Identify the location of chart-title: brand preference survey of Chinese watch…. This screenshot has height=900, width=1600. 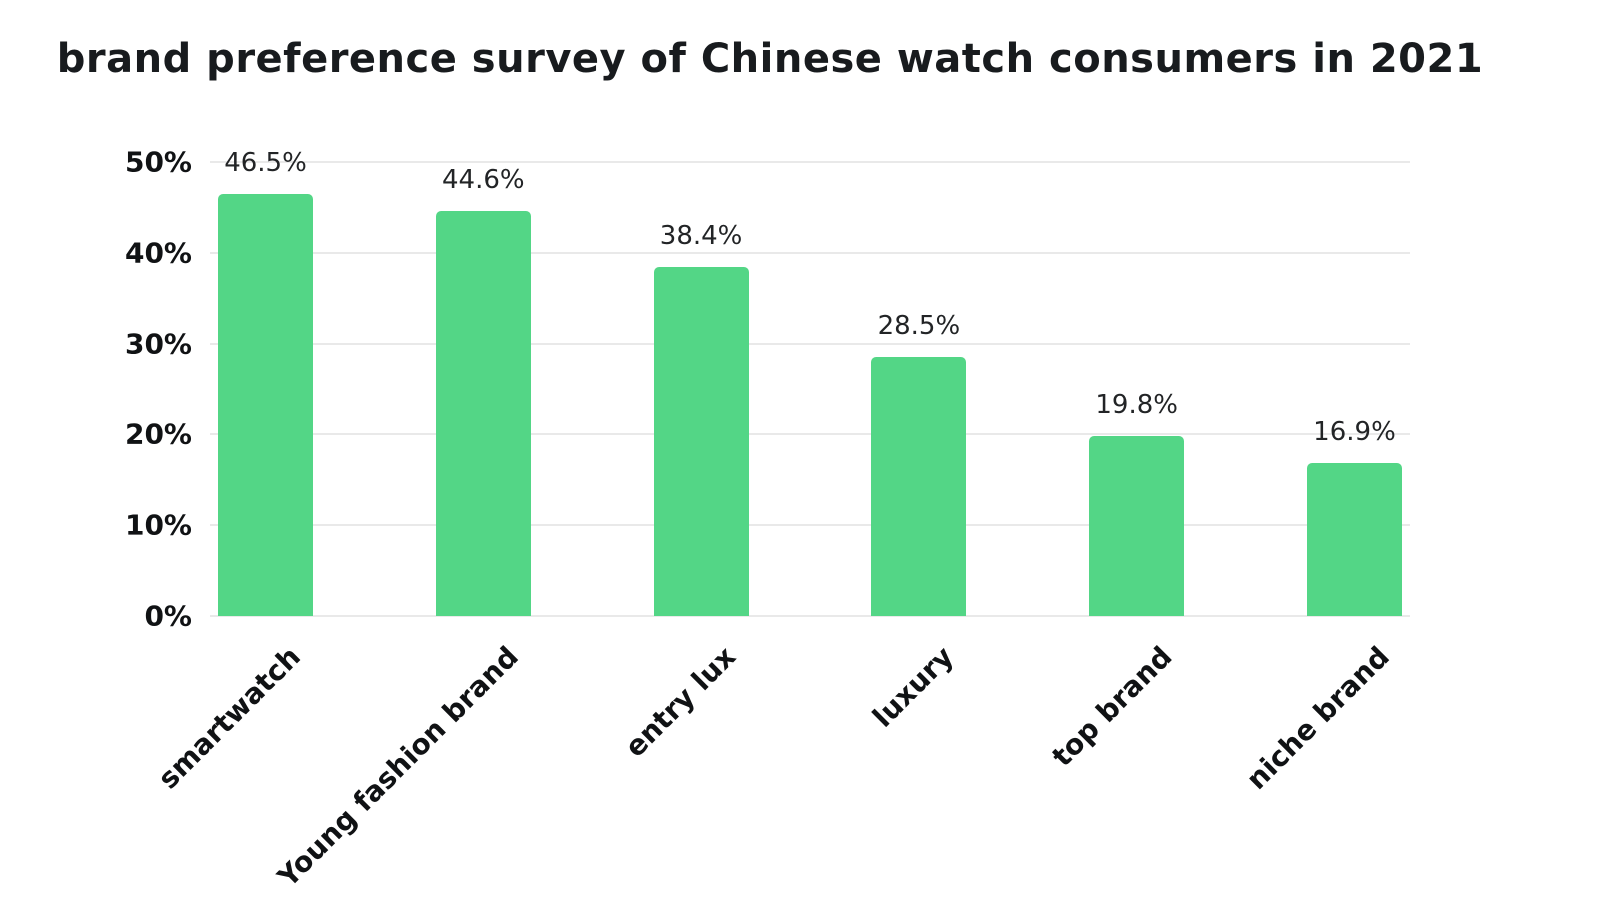
(770, 59).